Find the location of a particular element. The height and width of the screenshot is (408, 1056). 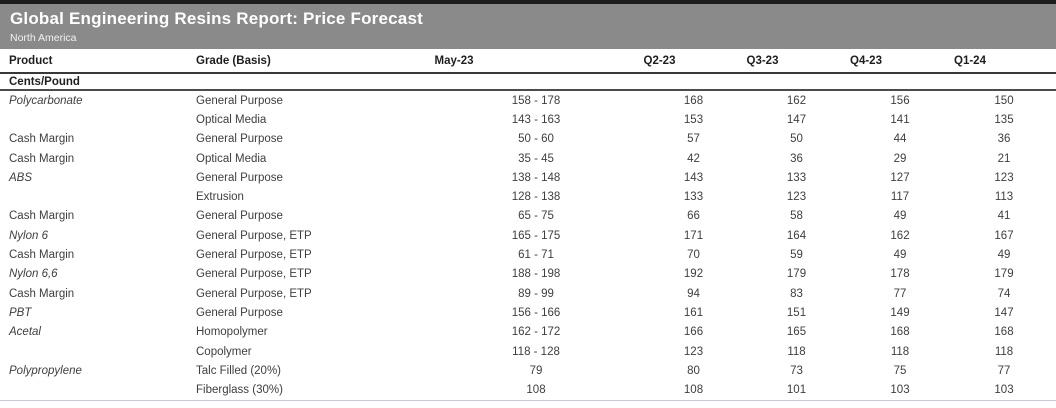

value-cell: 135 is located at coordinates (1004, 119).